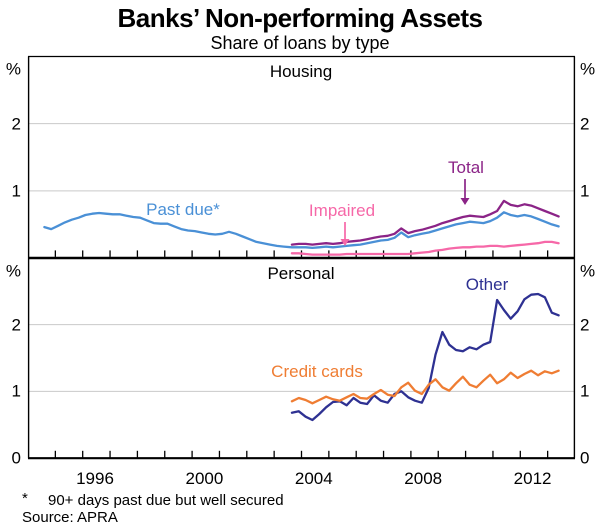 This screenshot has height=527, width=600. Describe the element at coordinates (300, 18) in the screenshot. I see `chart-title: Banks’ Non-performing Assets` at that location.